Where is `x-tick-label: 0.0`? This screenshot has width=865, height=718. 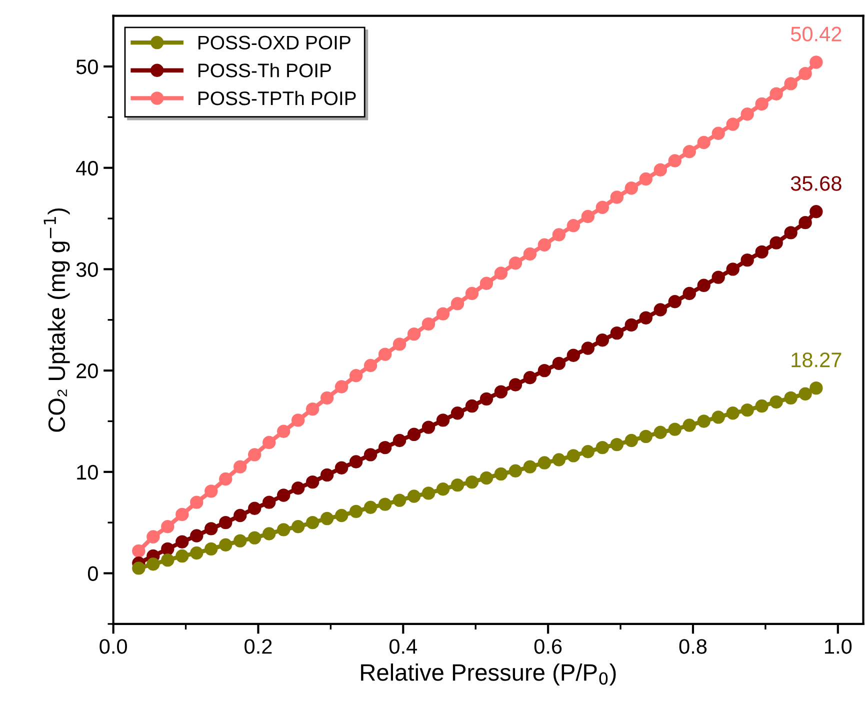
x-tick-label: 0.0 is located at coordinates (113, 646).